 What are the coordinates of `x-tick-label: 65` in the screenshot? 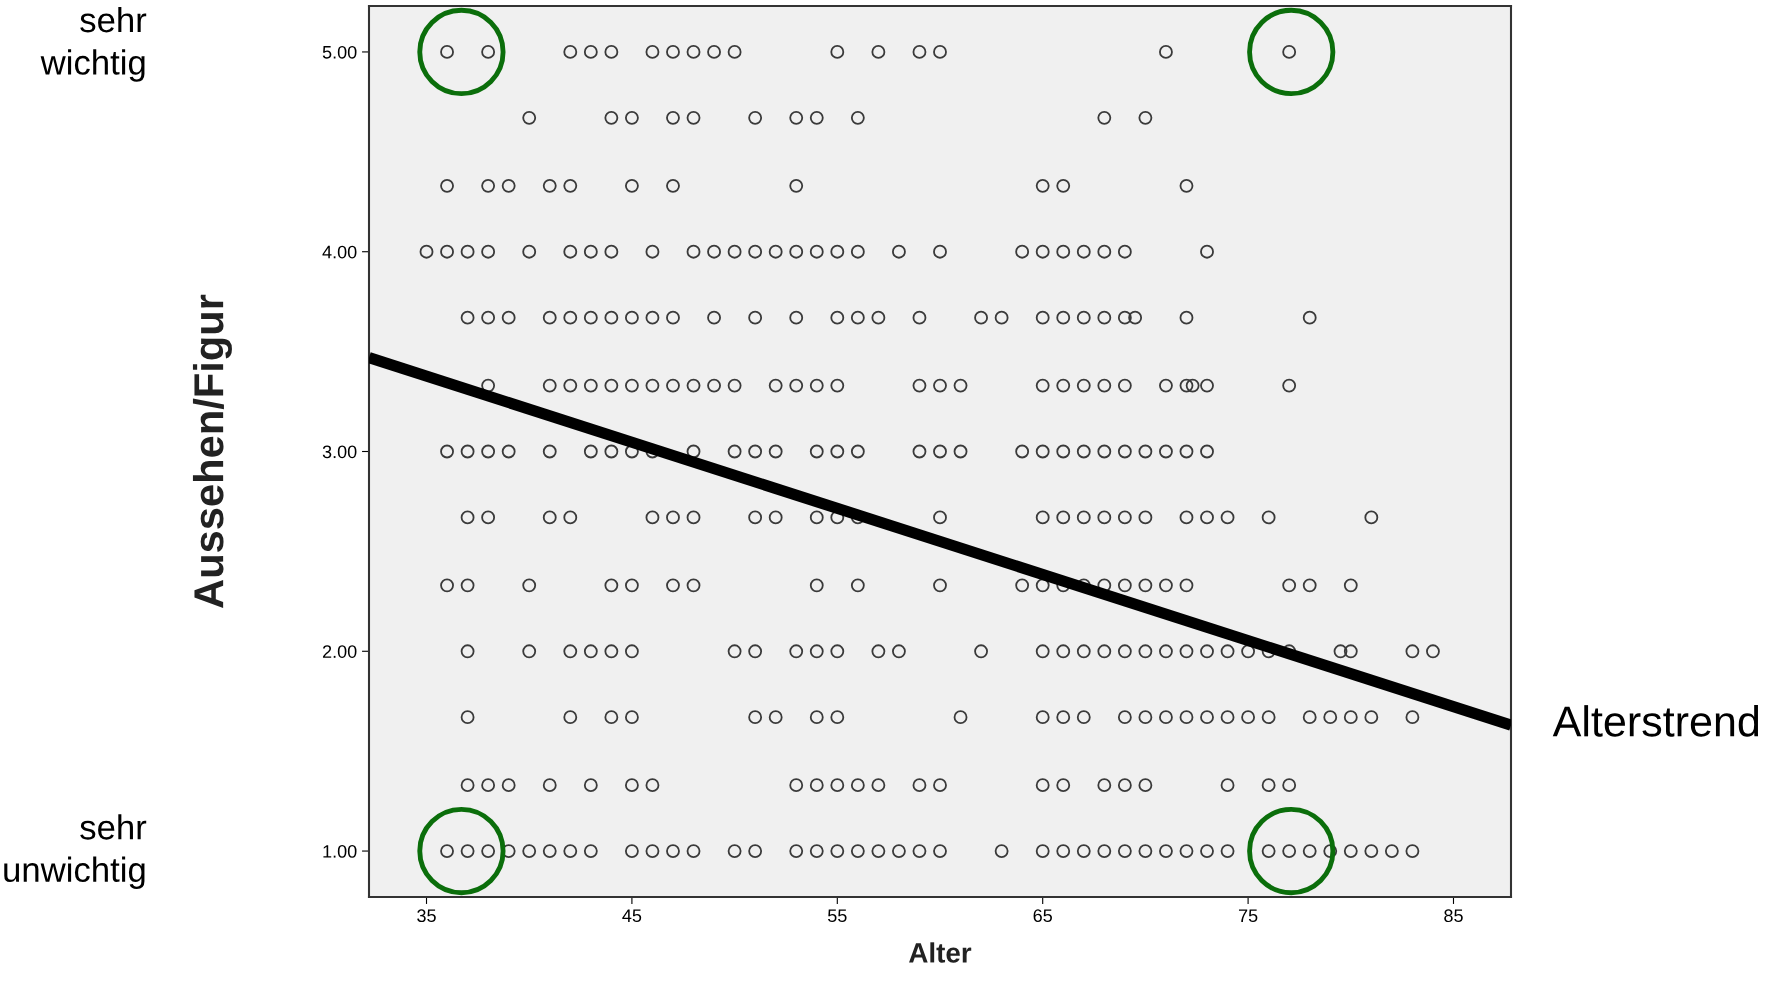 It's located at (1042, 916).